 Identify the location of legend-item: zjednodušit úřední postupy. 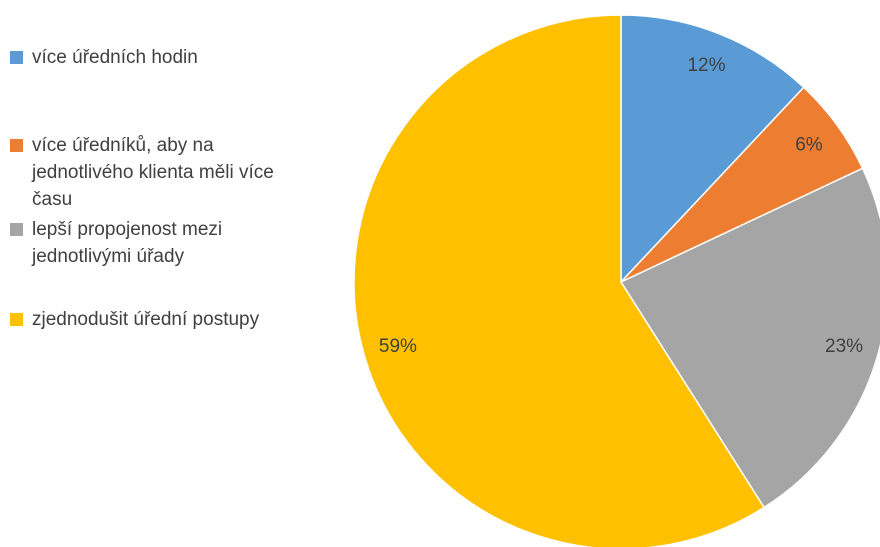
(160, 319).